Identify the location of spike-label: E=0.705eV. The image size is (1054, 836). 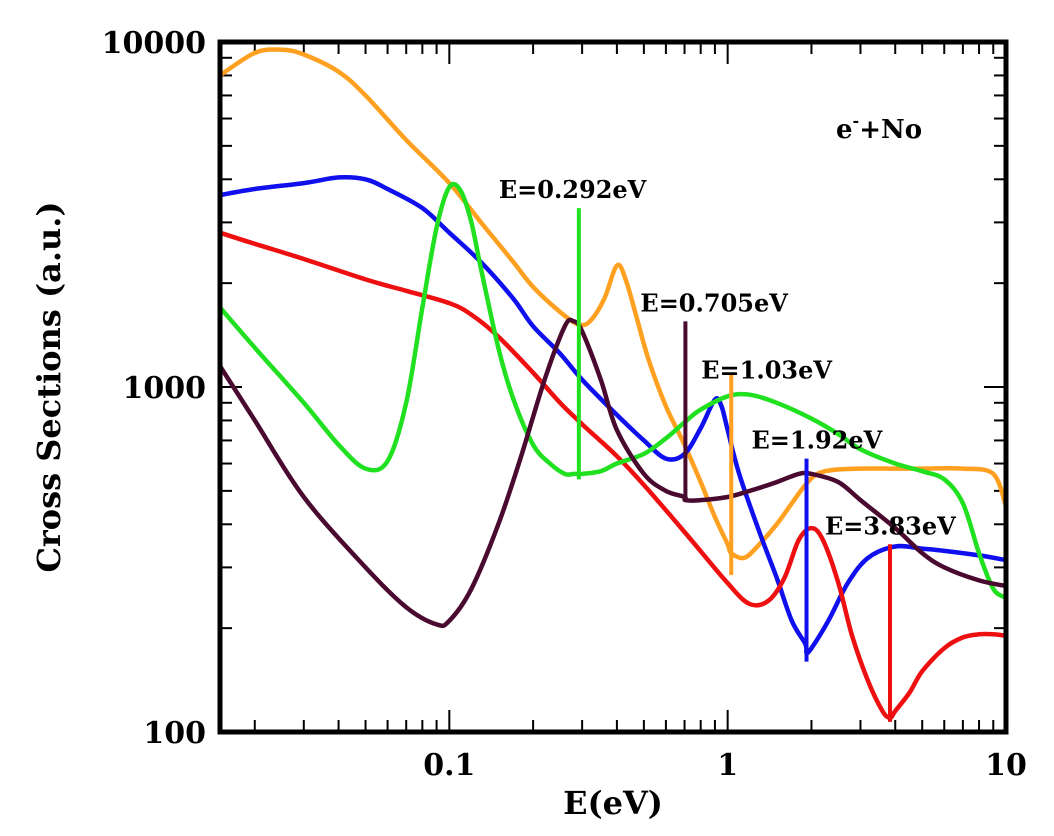
(714, 302).